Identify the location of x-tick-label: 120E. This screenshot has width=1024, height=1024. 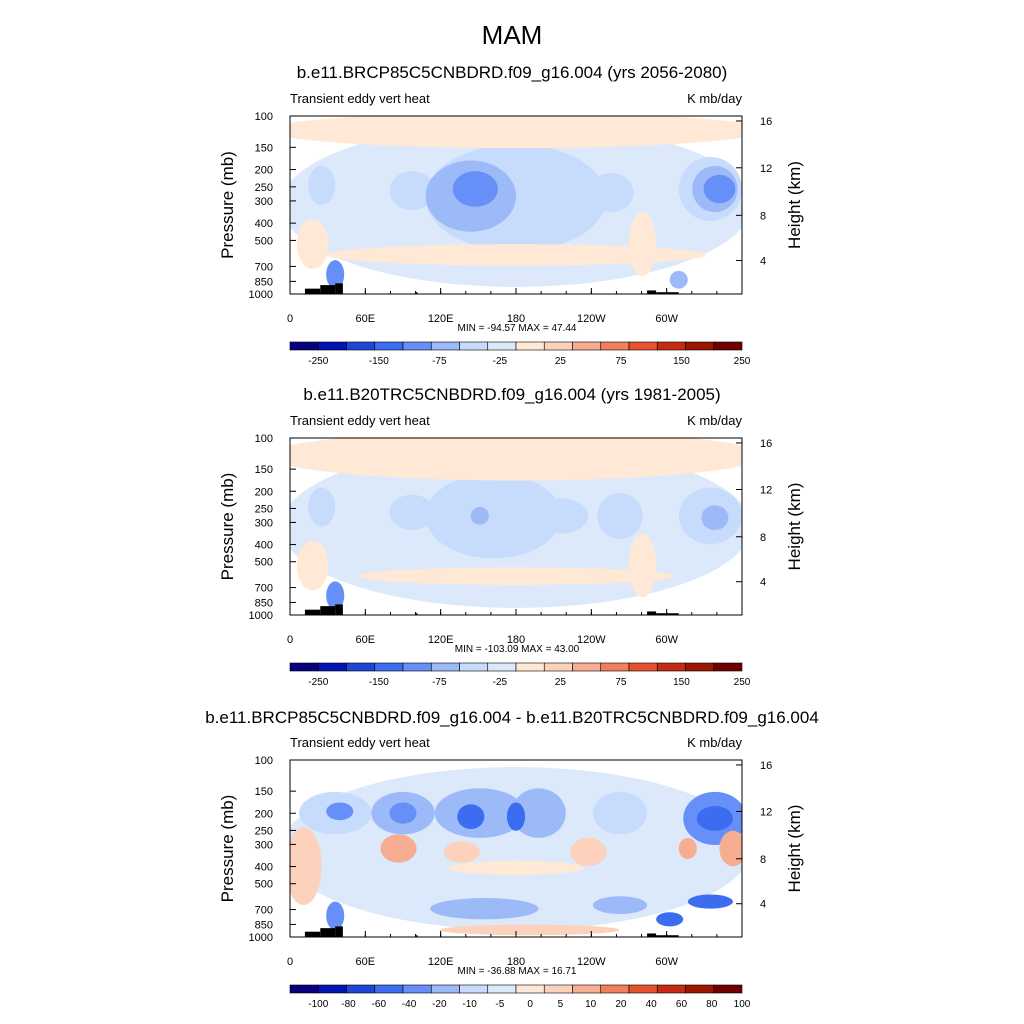
(441, 640).